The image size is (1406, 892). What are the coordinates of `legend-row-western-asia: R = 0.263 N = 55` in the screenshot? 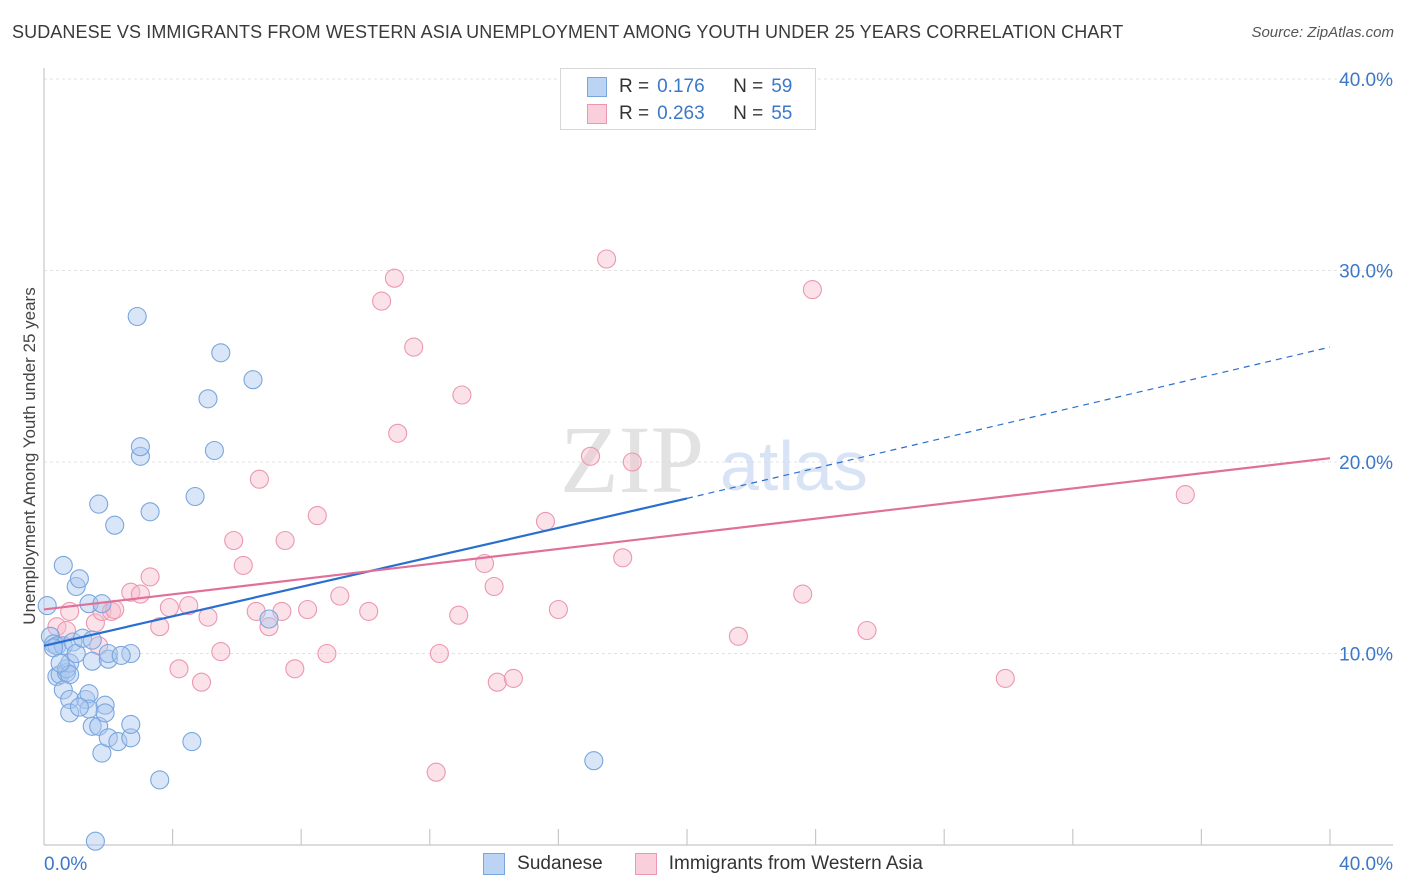 It's located at (689, 114).